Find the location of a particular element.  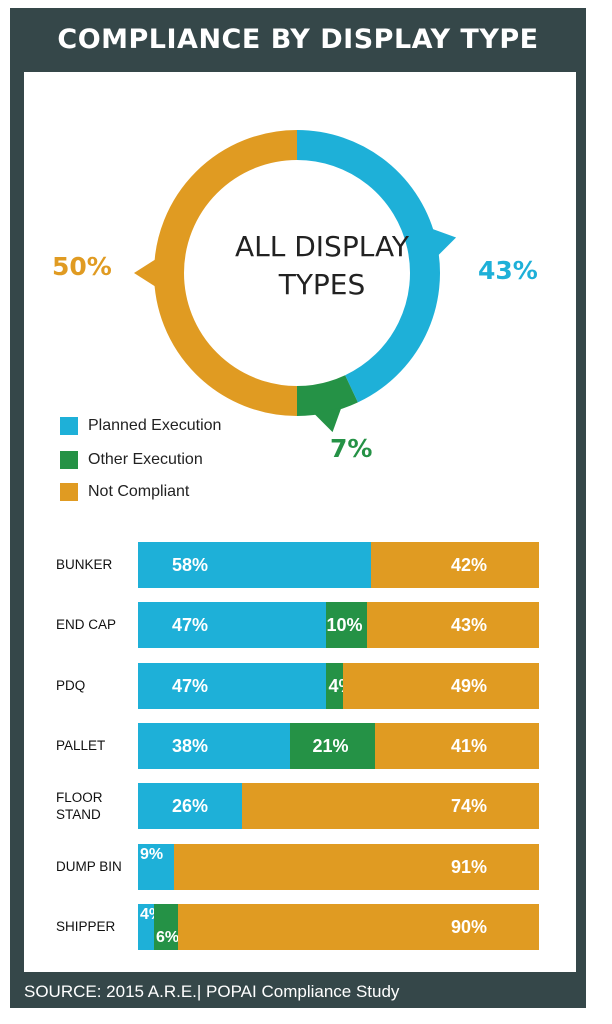

donut-center-line-2: TYPES is located at coordinates (322, 284).